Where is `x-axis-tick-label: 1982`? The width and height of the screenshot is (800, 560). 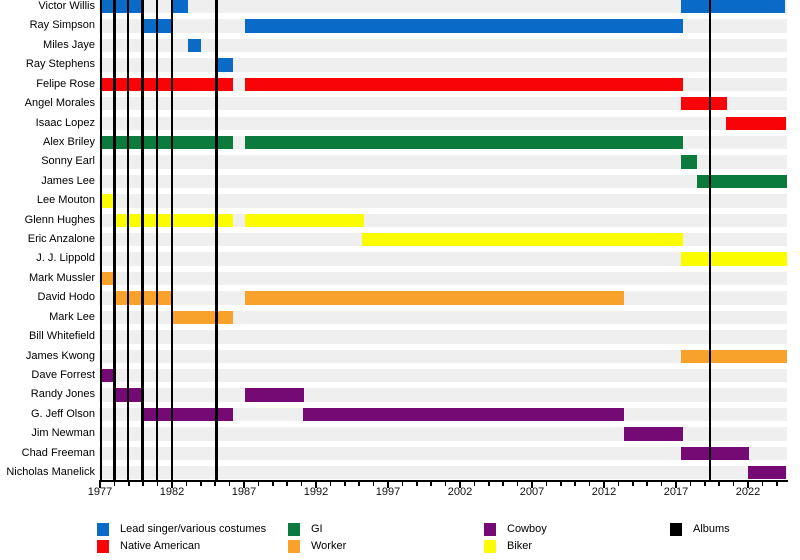 x-axis-tick-label: 1982 is located at coordinates (172, 492).